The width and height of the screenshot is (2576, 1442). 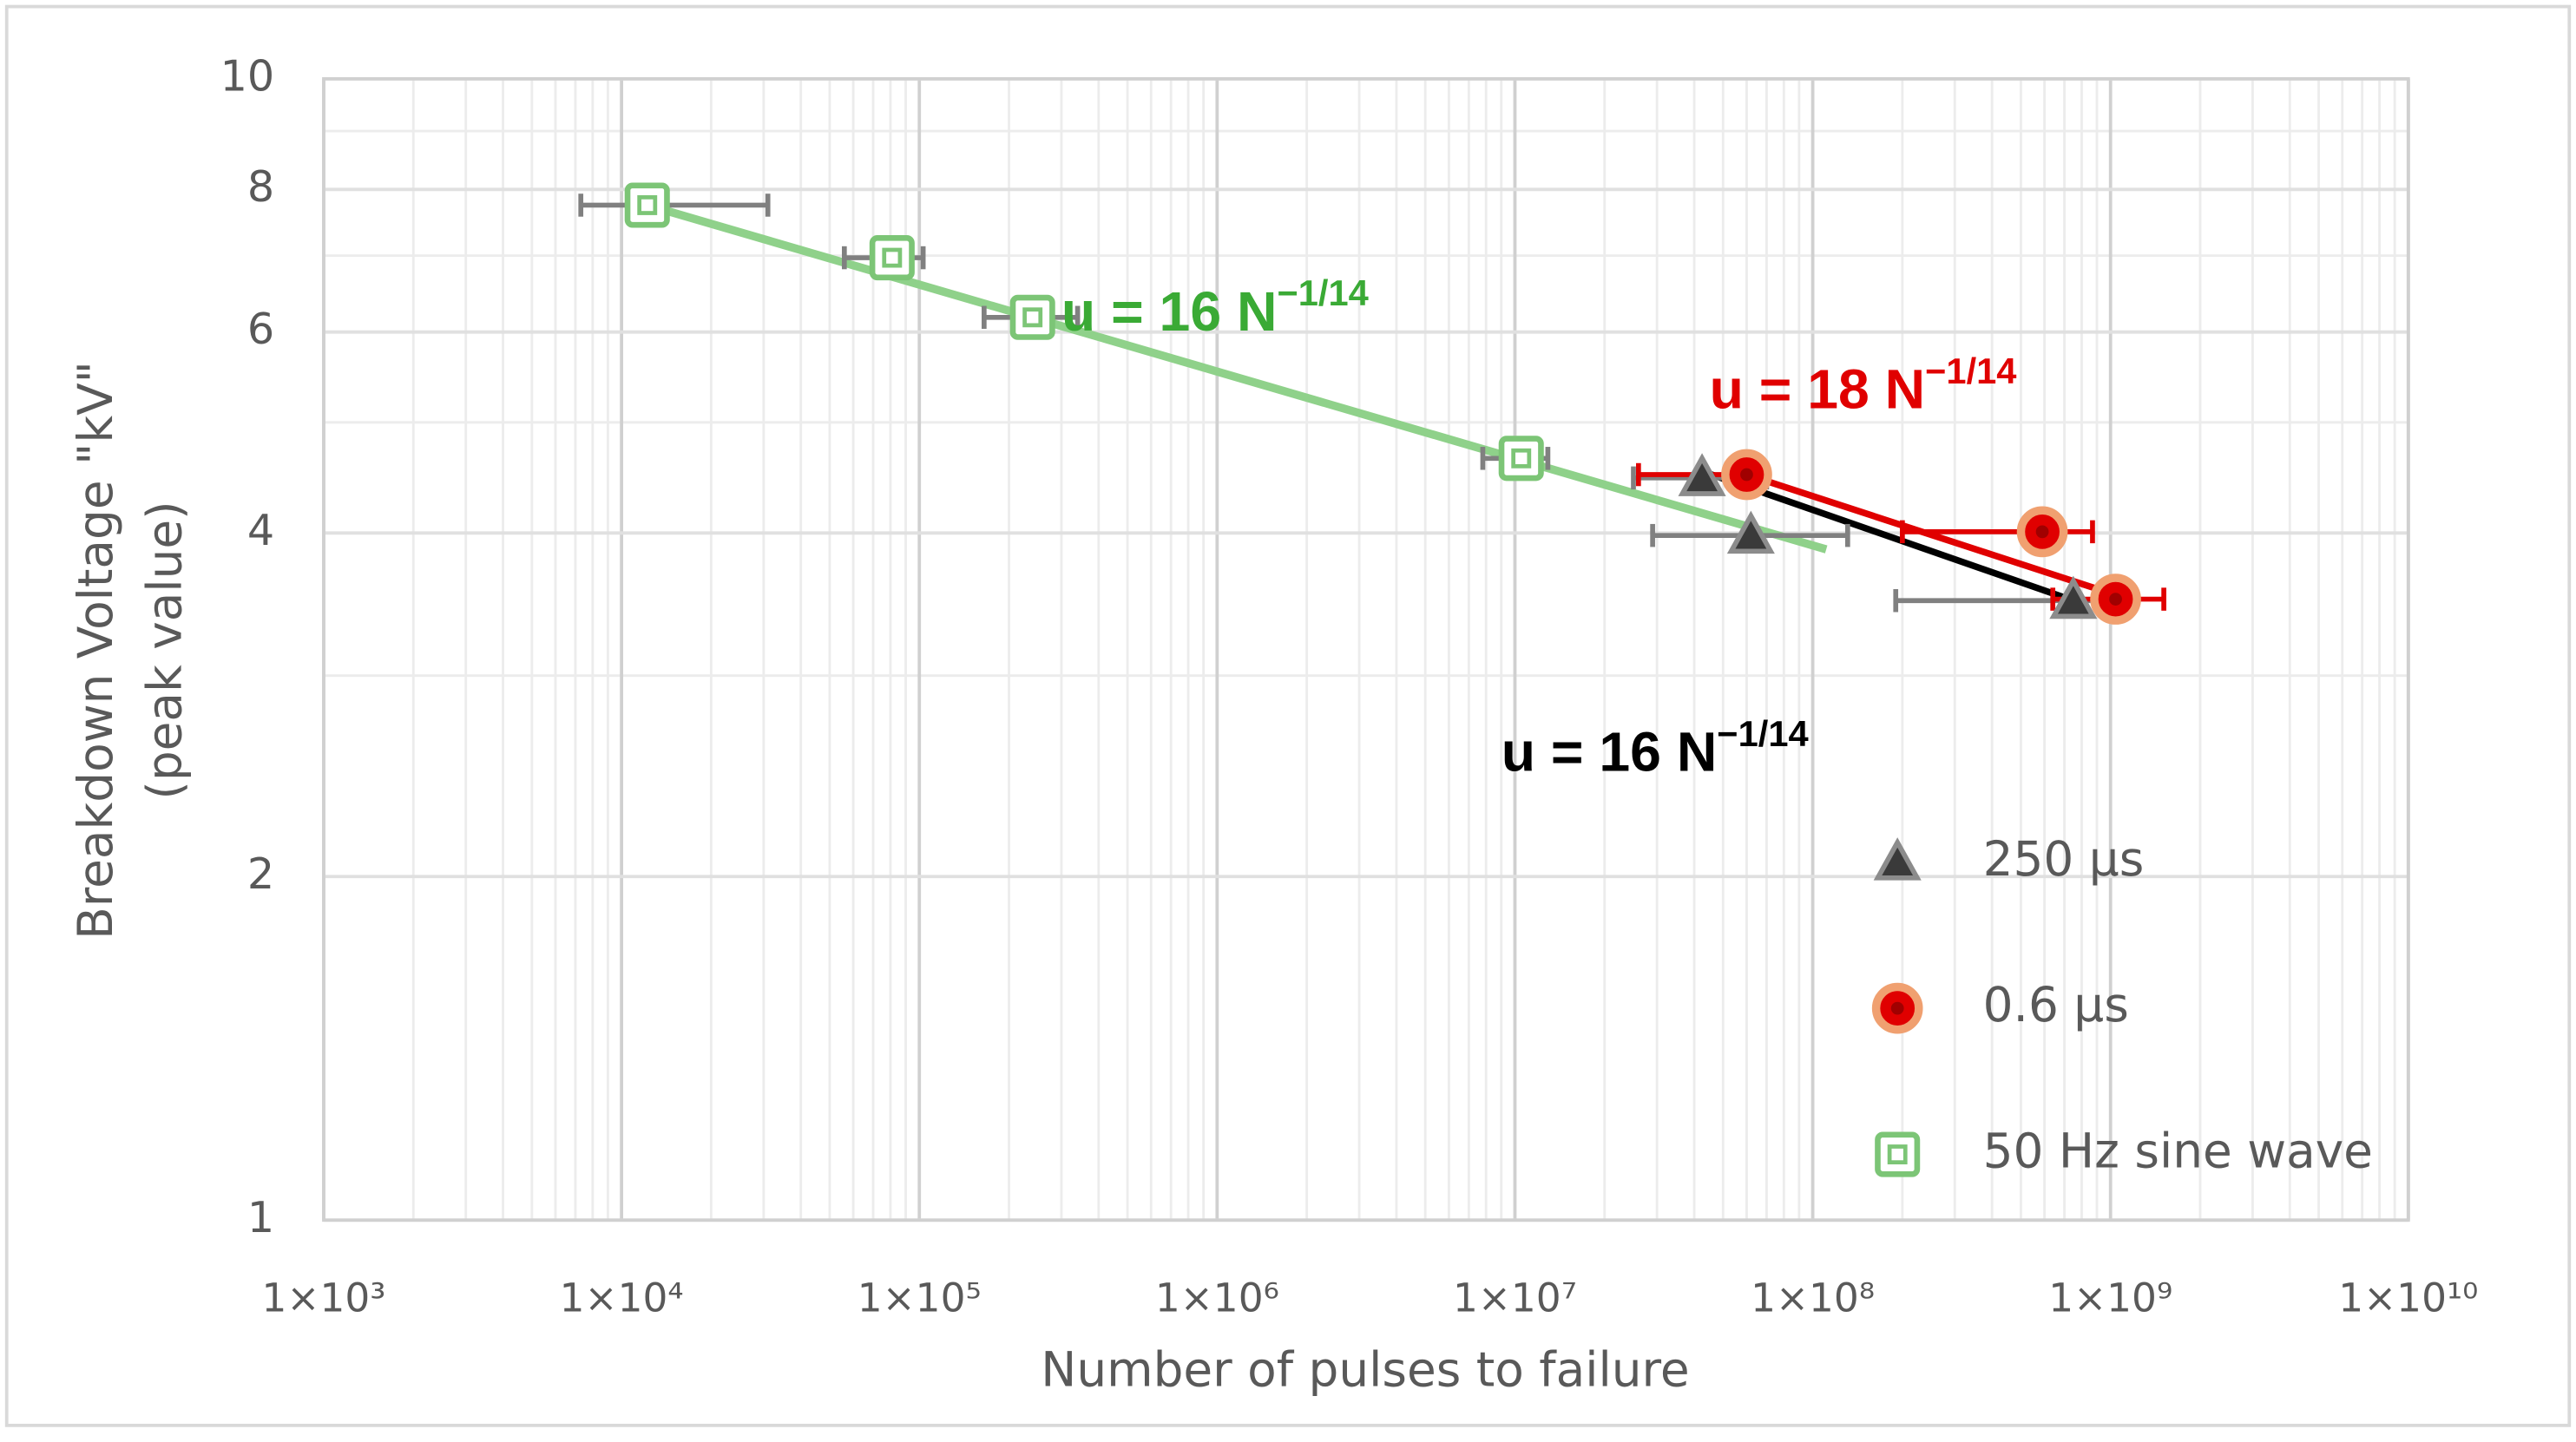 I want to click on legend-label: 50 Hz sine wave, so click(x=2178, y=1151).